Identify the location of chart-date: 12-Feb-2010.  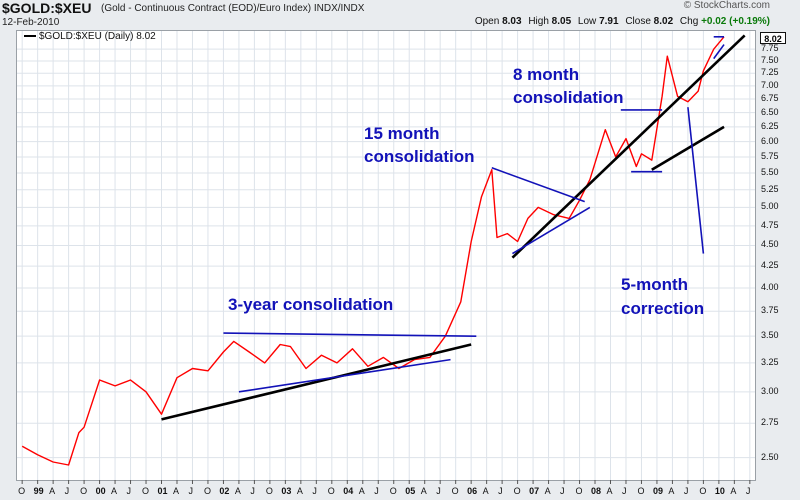
(31, 22).